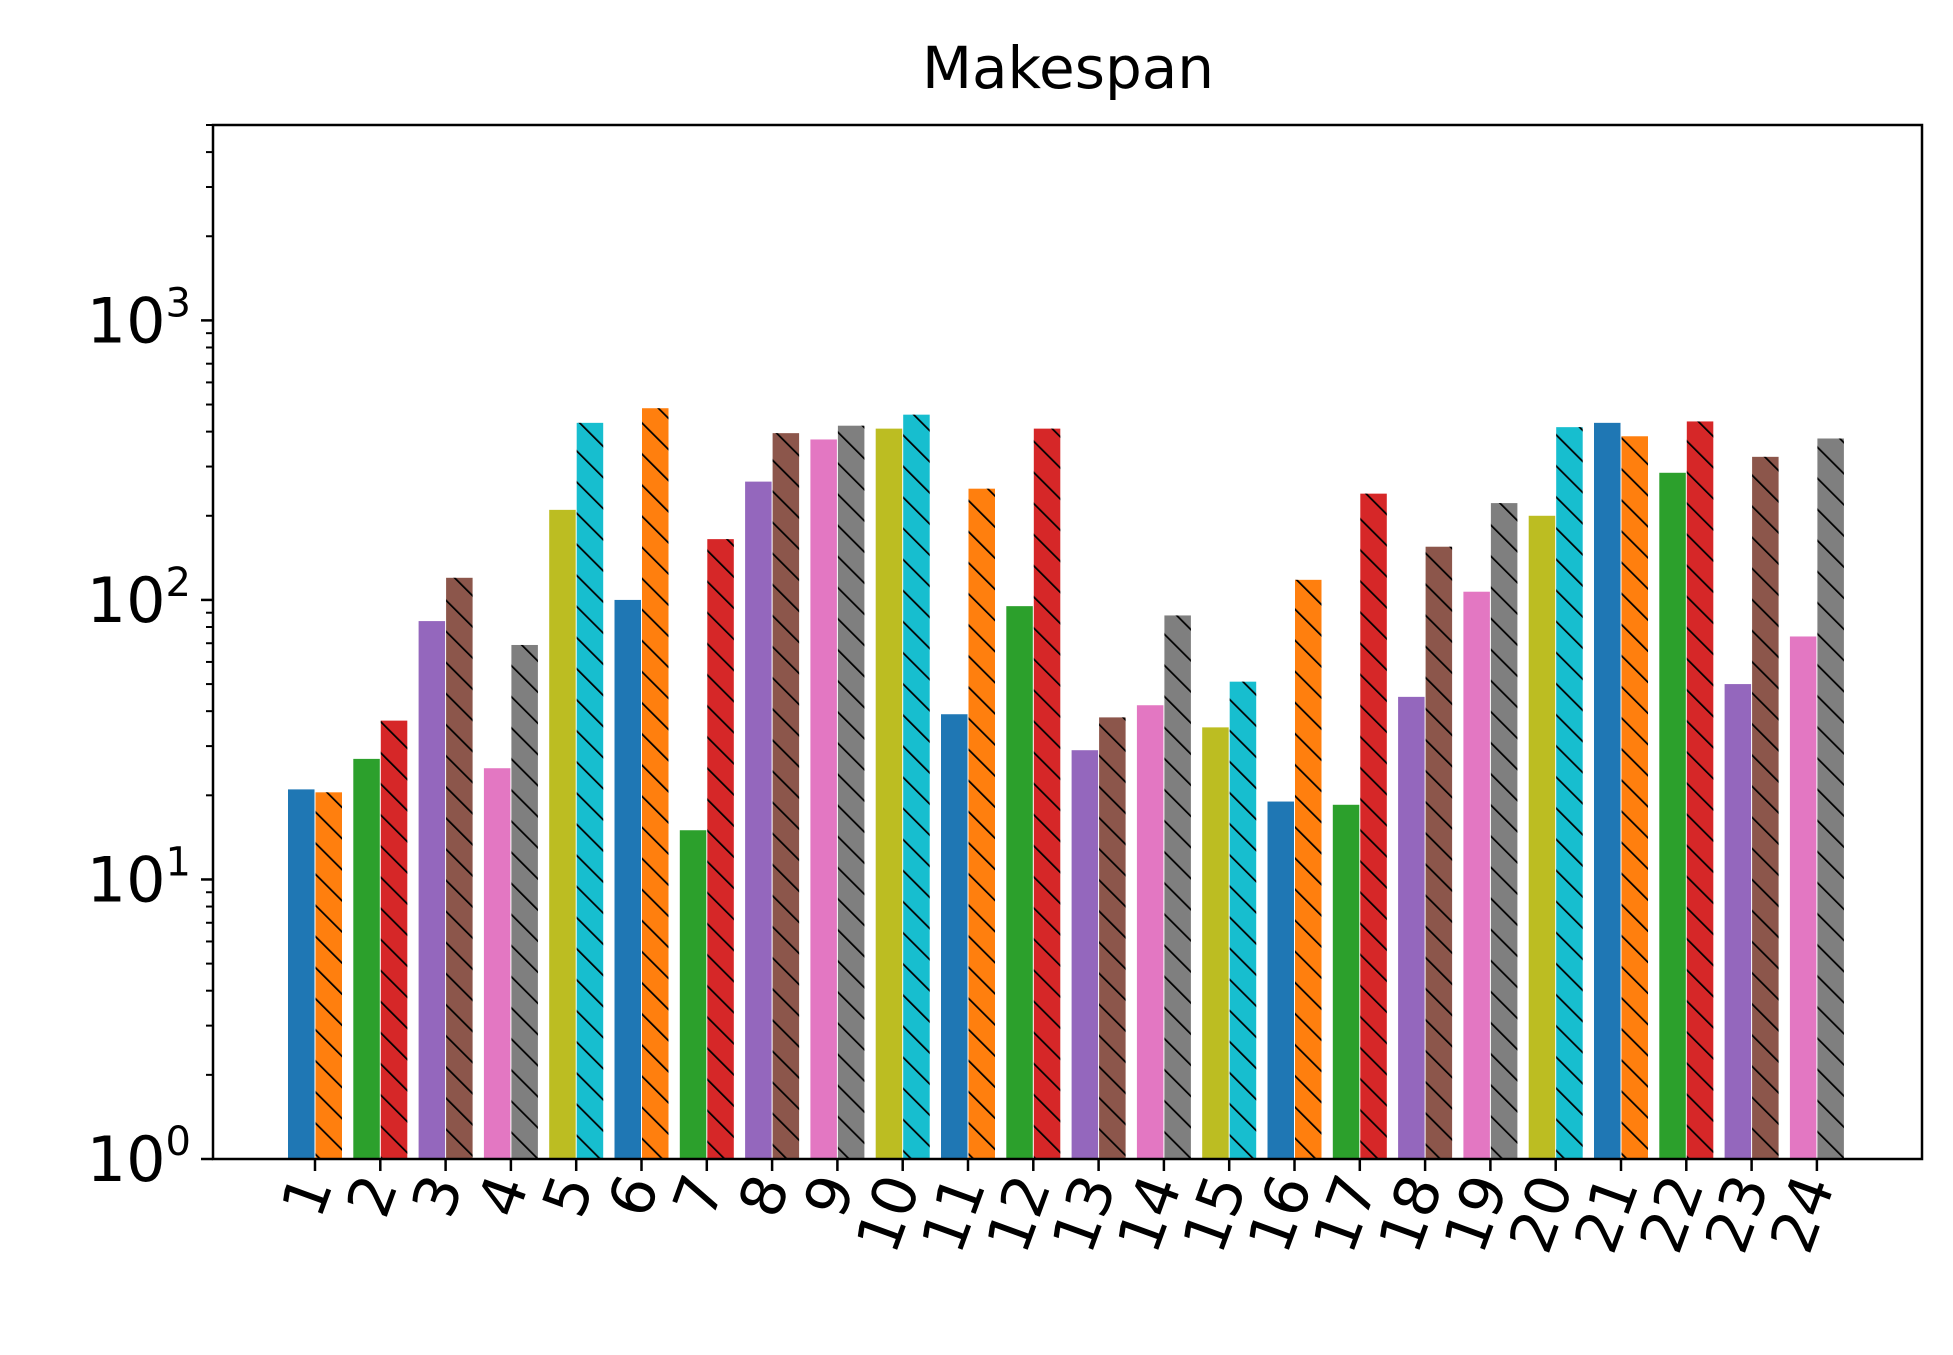 Image resolution: width=1953 pixels, height=1355 pixels. I want to click on bar-18-hatch-overlay, so click(1439, 852).